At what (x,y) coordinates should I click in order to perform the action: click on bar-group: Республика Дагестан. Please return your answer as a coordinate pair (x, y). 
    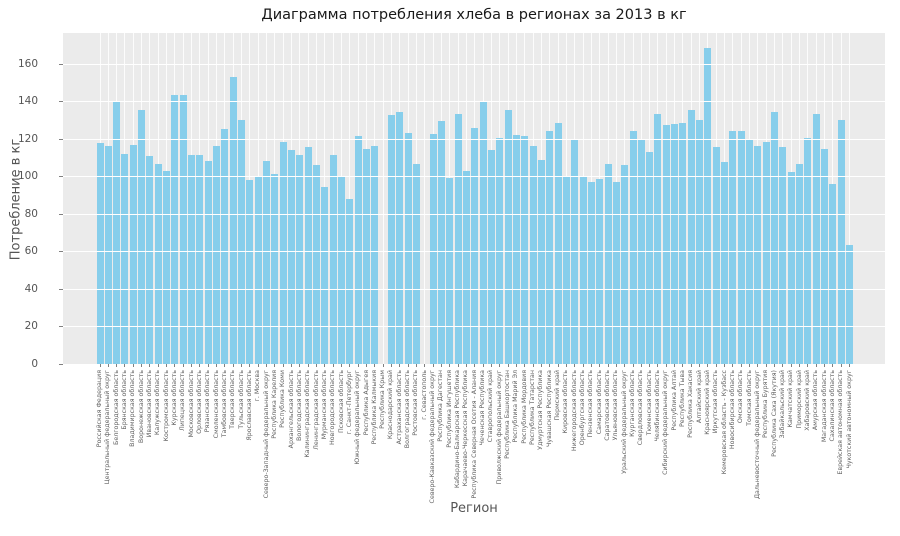
    Looking at the image, I should click on (441, 237).